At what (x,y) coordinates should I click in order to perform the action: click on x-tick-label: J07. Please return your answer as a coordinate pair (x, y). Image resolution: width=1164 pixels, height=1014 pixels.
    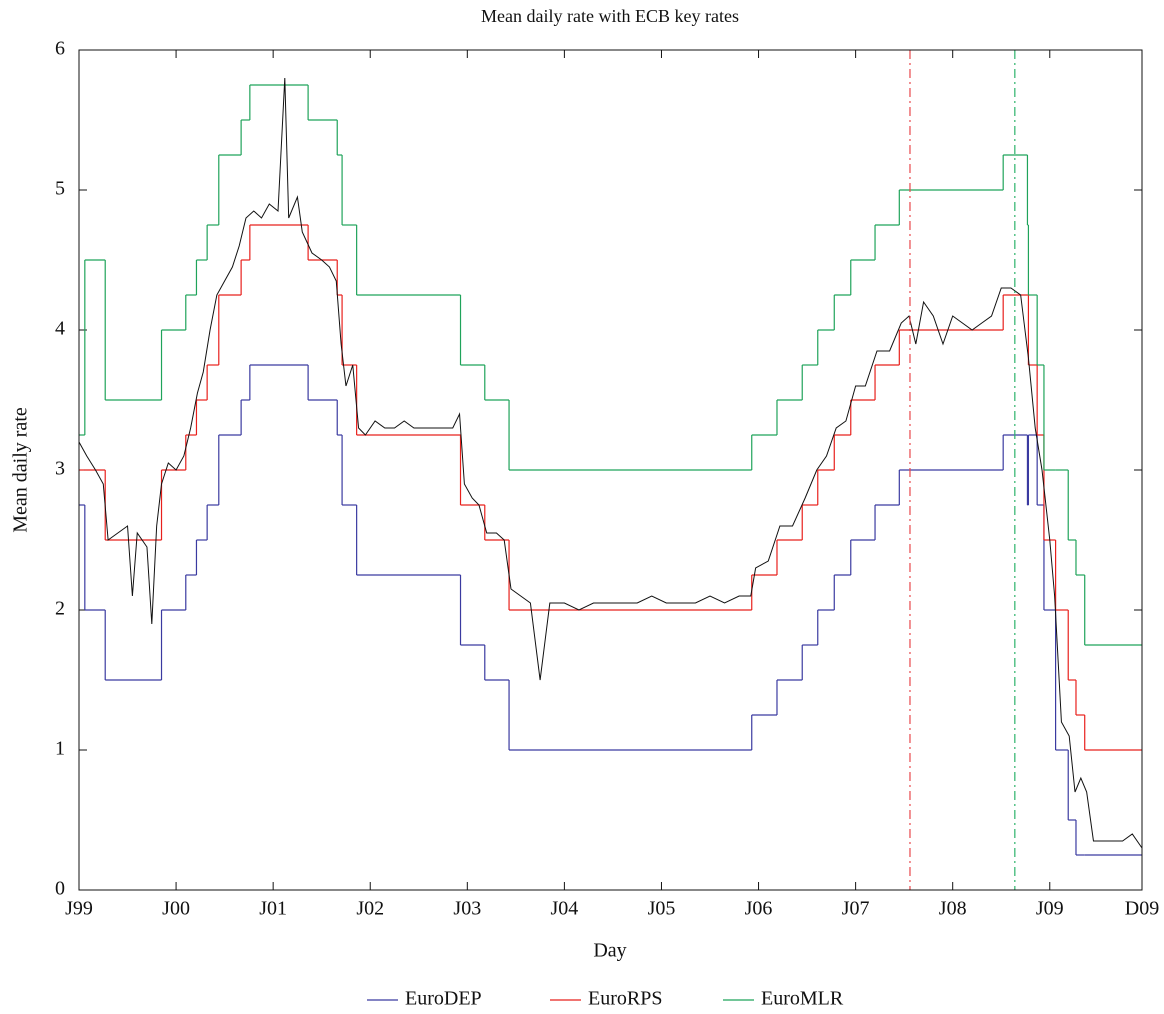
    Looking at the image, I should click on (856, 909).